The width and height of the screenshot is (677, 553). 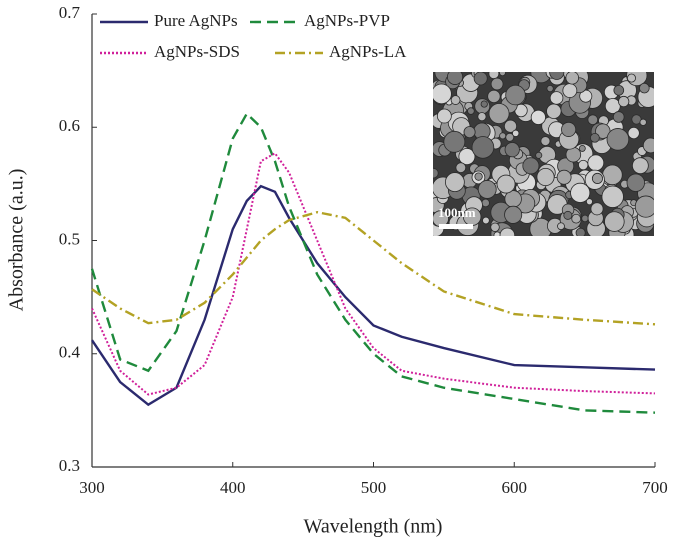 I want to click on y-tick-label: 0.5, so click(x=69, y=238).